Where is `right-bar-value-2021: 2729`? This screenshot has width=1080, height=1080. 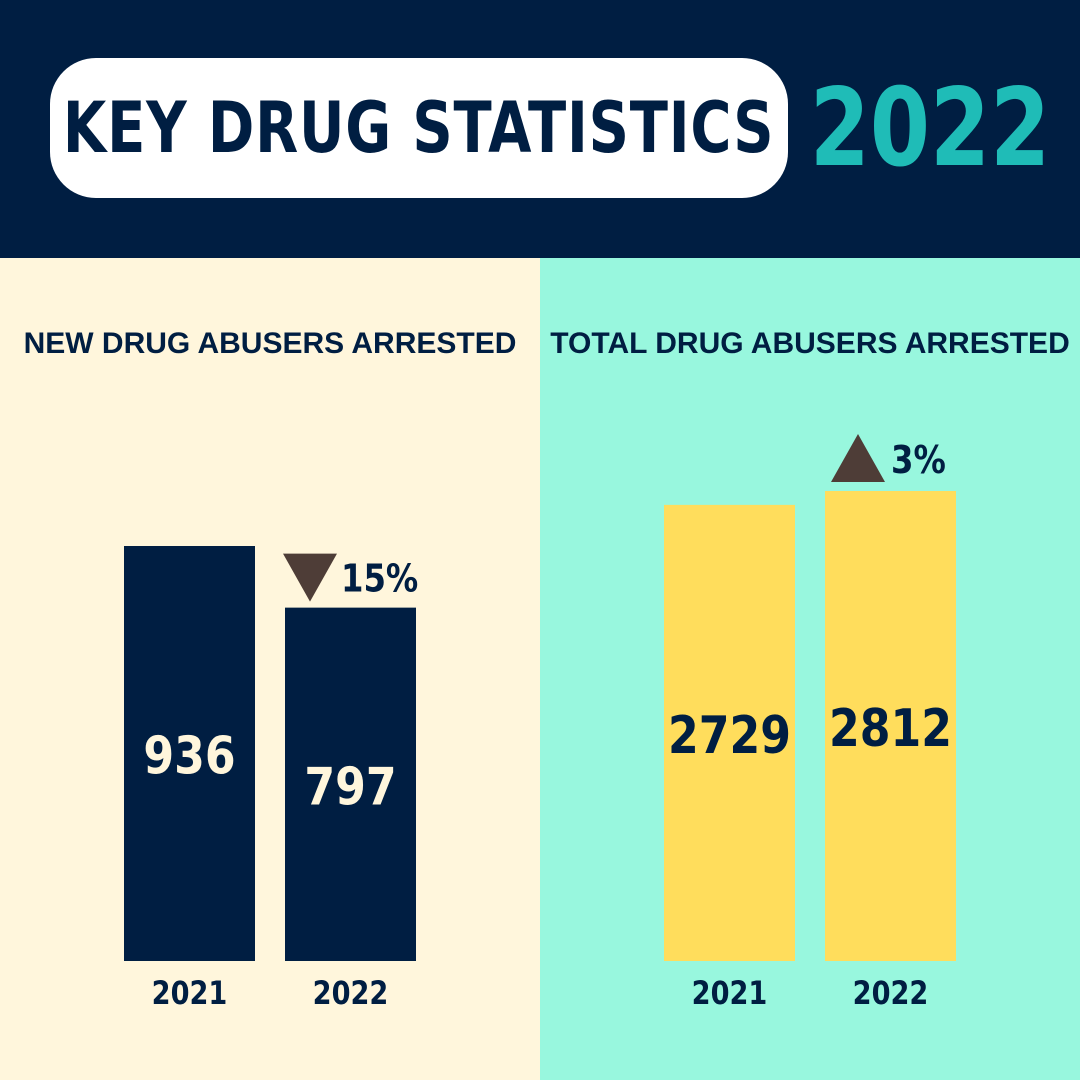 right-bar-value-2021: 2729 is located at coordinates (729, 736).